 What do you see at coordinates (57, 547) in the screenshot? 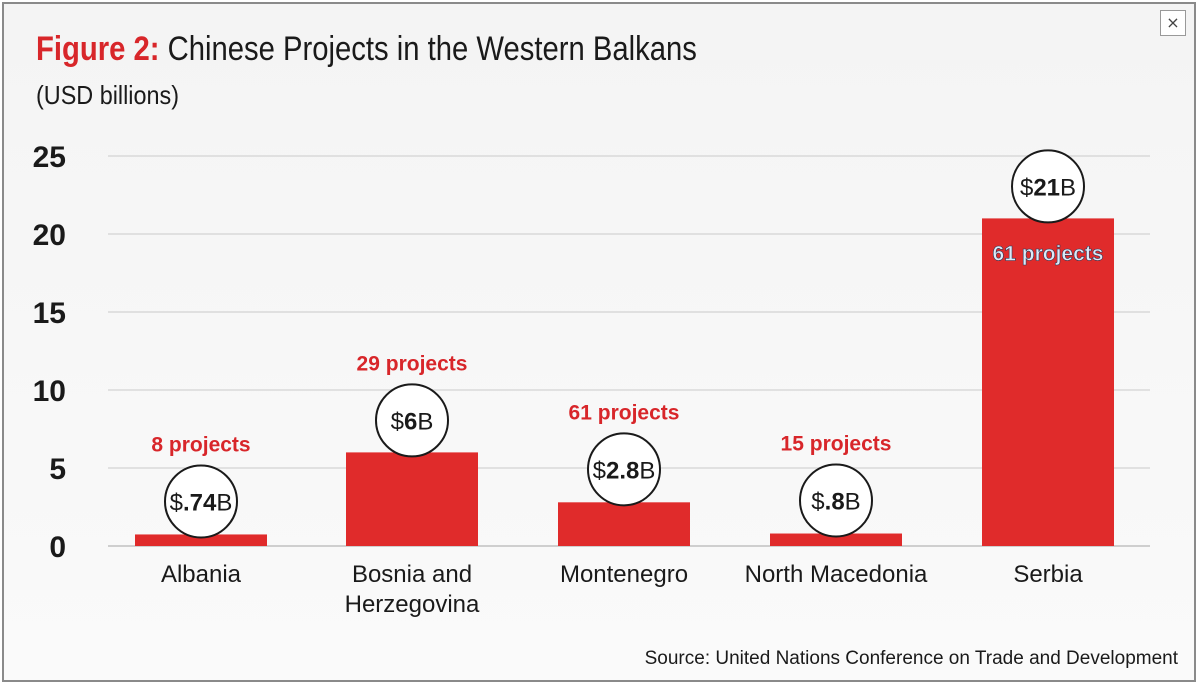
I see `y-tick-label: 0` at bounding box center [57, 547].